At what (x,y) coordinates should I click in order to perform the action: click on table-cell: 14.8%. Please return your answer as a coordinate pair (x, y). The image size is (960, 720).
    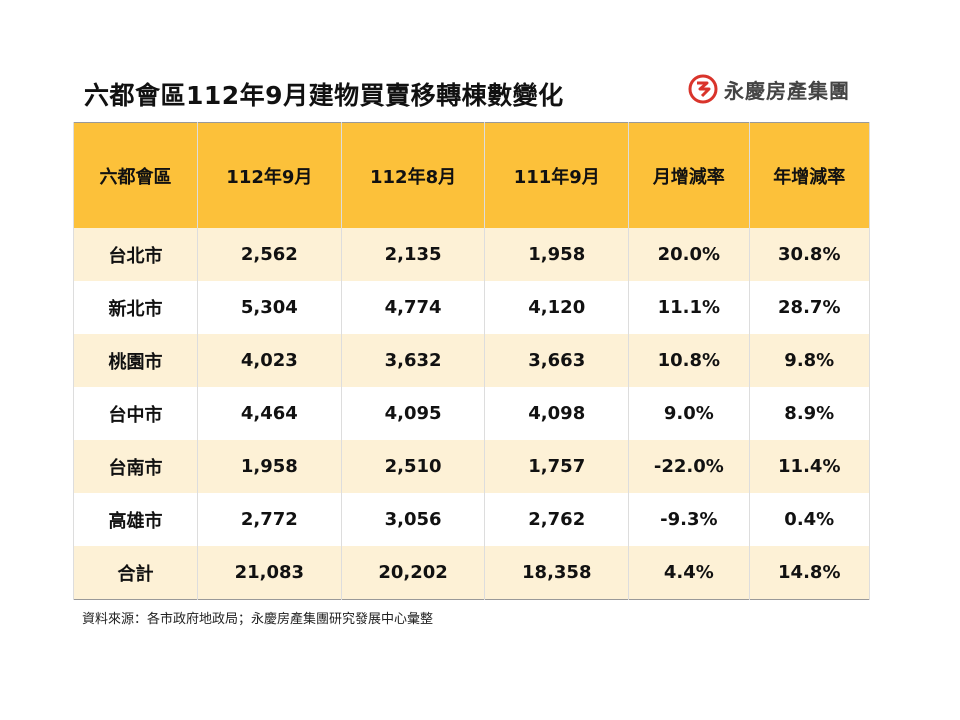
    Looking at the image, I should click on (809, 573).